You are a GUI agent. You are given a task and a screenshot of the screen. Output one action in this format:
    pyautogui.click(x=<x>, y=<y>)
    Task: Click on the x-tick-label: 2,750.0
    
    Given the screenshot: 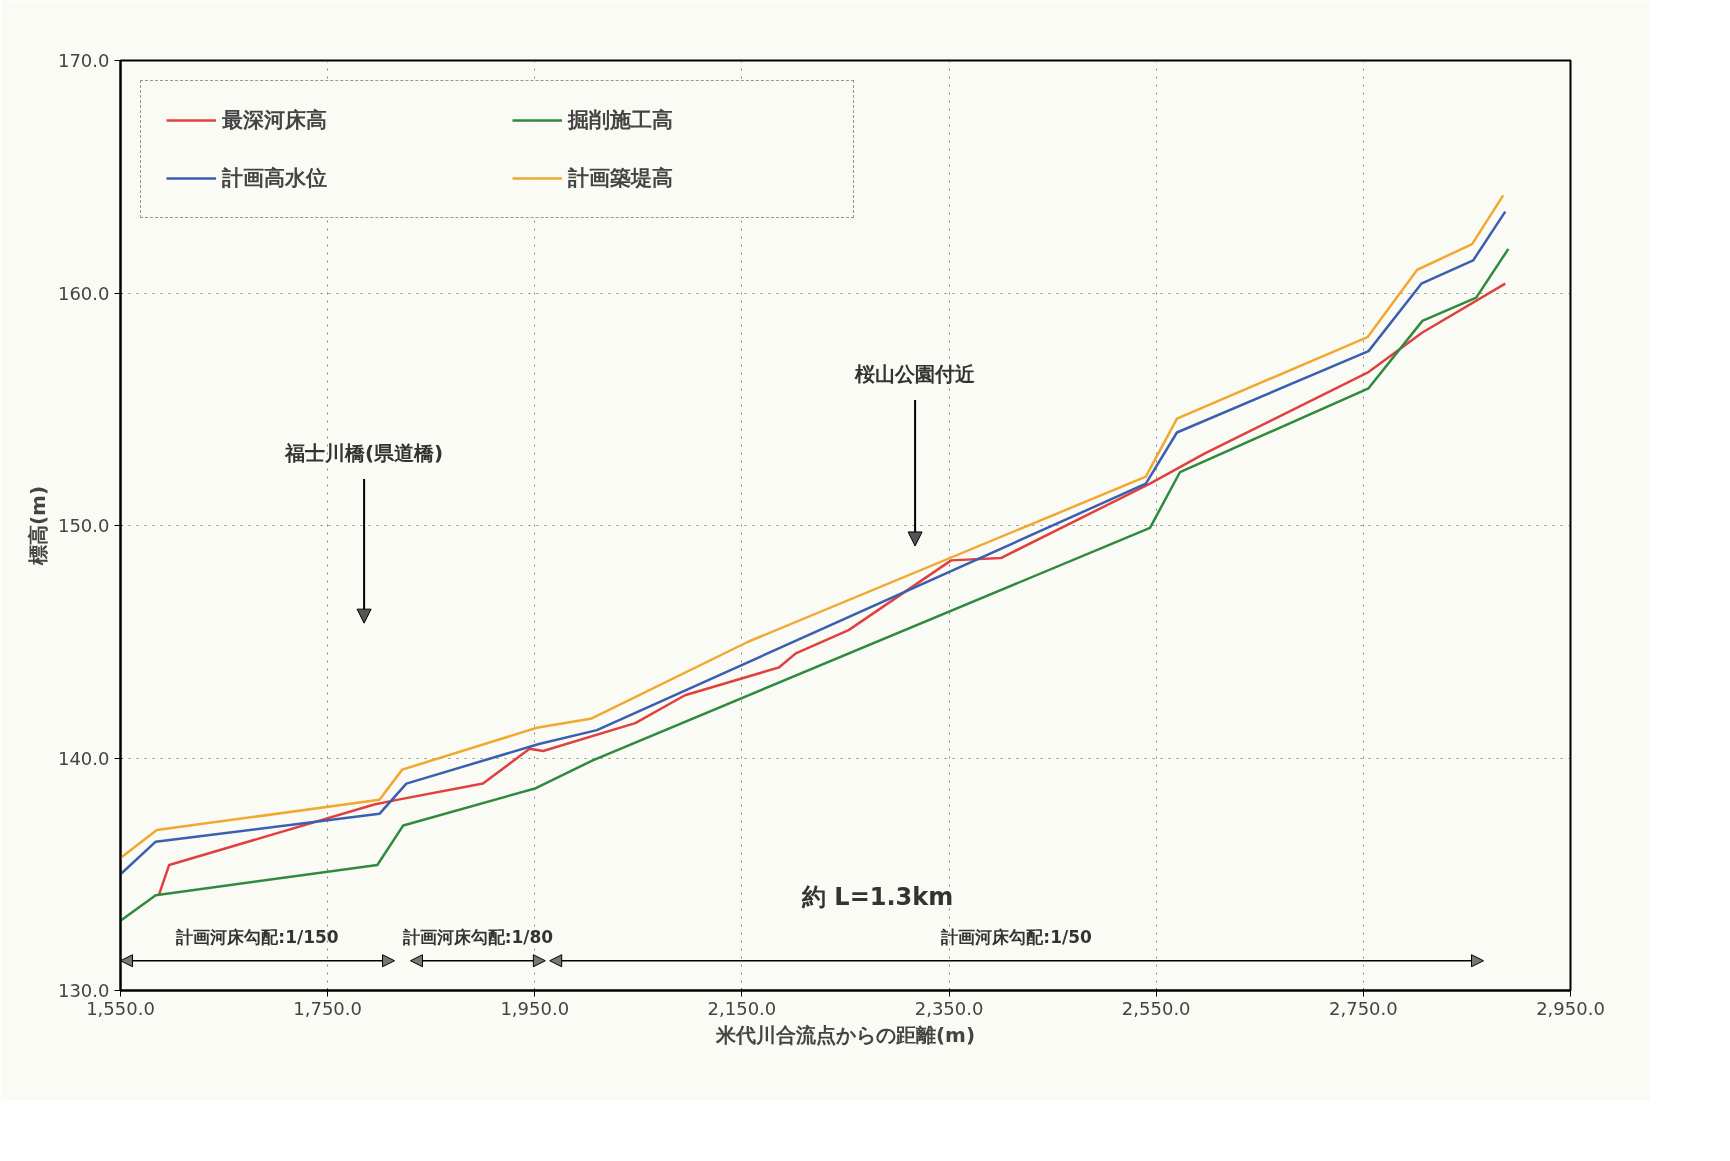 What is the action you would take?
    pyautogui.click(x=1363, y=1008)
    